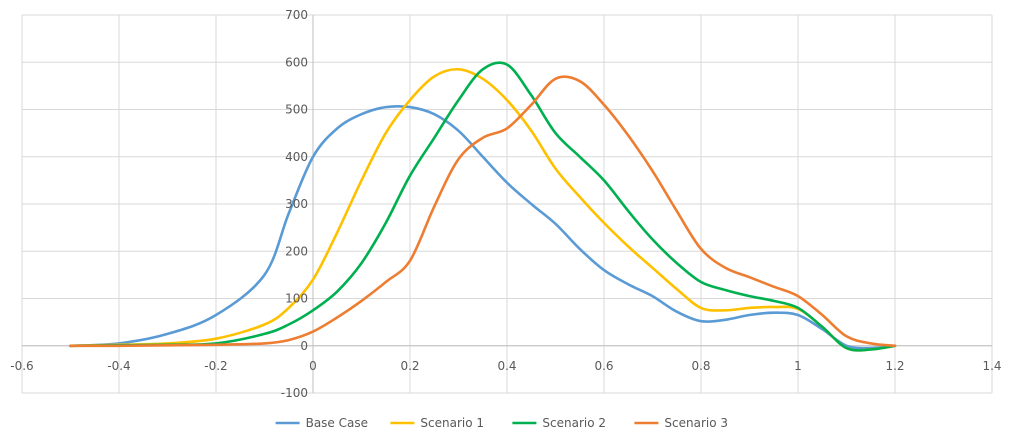 The height and width of the screenshot is (436, 1012). Describe the element at coordinates (296, 251) in the screenshot. I see `y-tick-label: 200` at that location.